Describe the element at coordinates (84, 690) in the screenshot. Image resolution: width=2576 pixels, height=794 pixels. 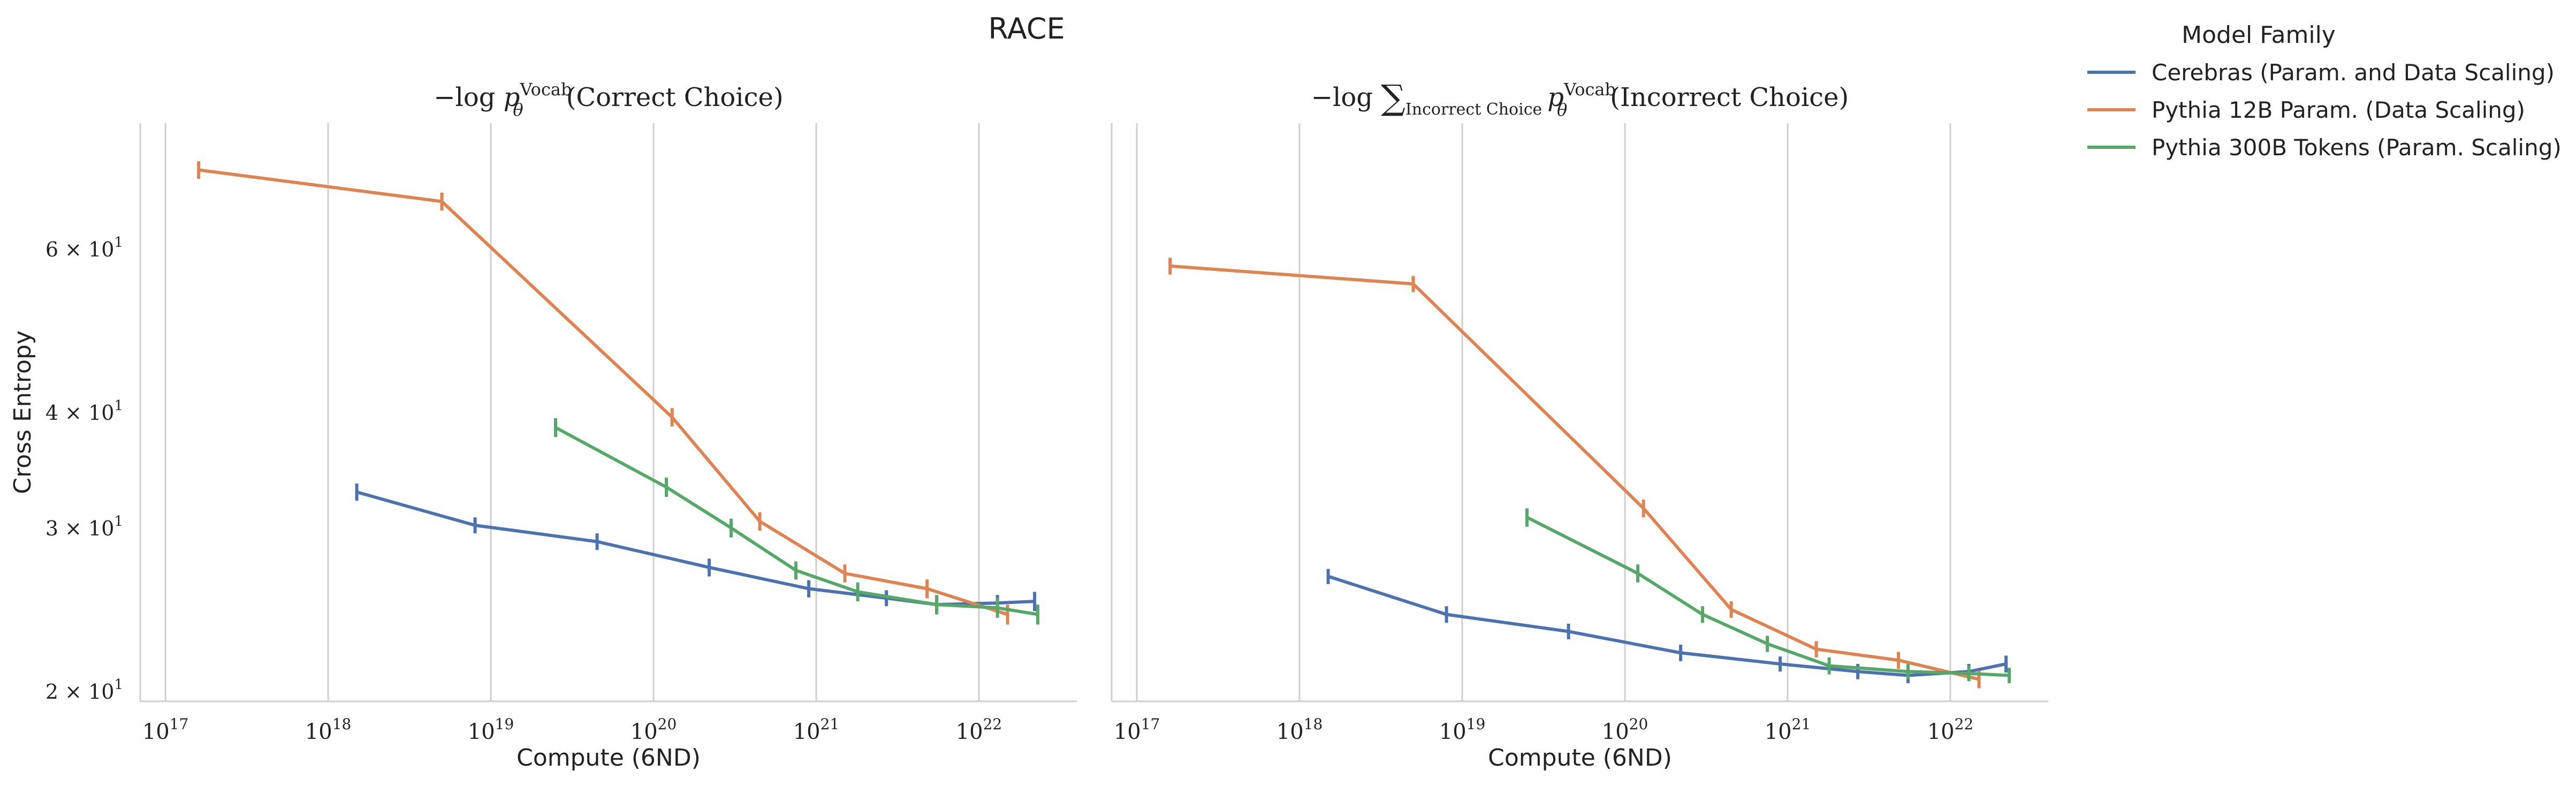
I see `y-tick-label: 2 × 101` at that location.